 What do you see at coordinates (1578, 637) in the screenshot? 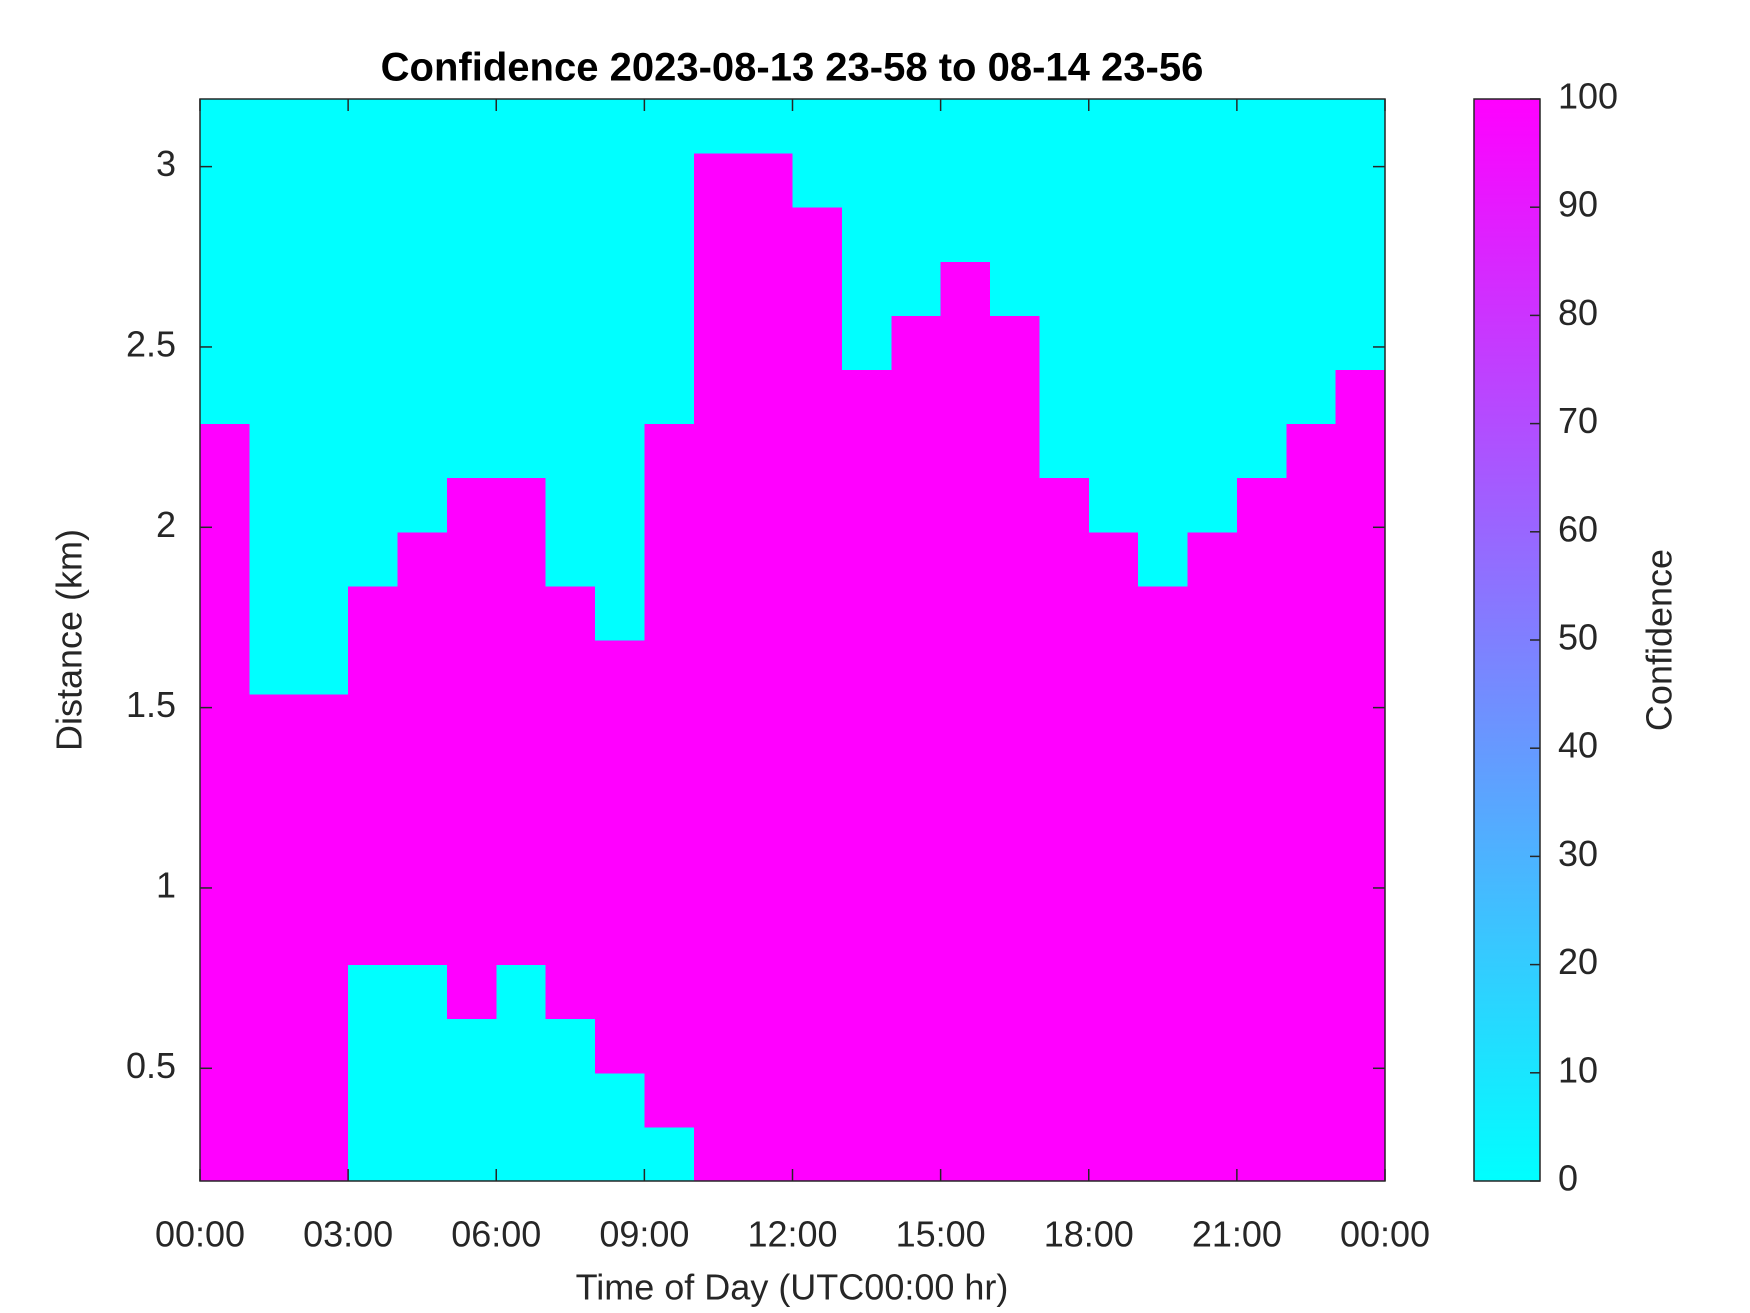
I see `colorbar-tick-label: 50` at bounding box center [1578, 637].